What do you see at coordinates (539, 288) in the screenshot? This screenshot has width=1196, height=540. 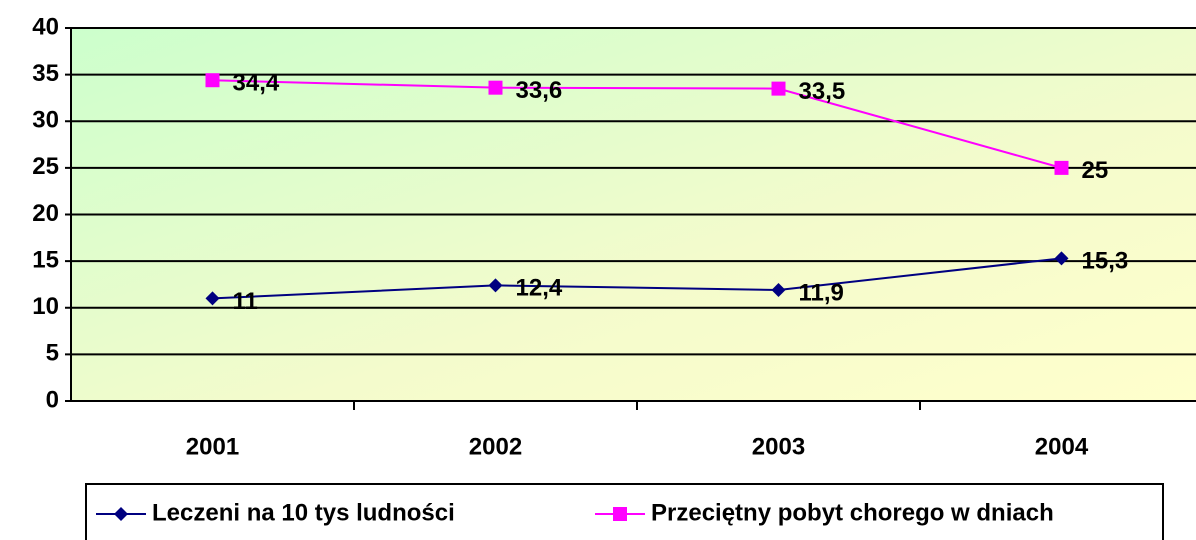 I see `data-label: 12,4` at bounding box center [539, 288].